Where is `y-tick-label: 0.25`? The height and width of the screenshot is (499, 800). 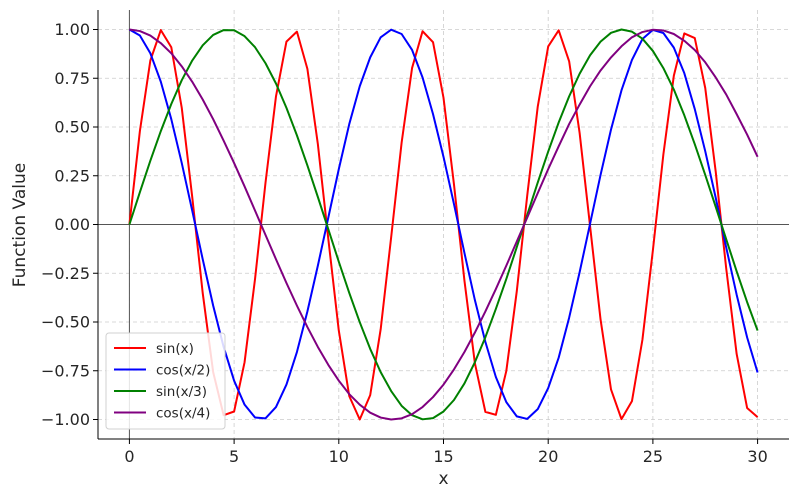
y-tick-label: 0.25 is located at coordinates (72, 175).